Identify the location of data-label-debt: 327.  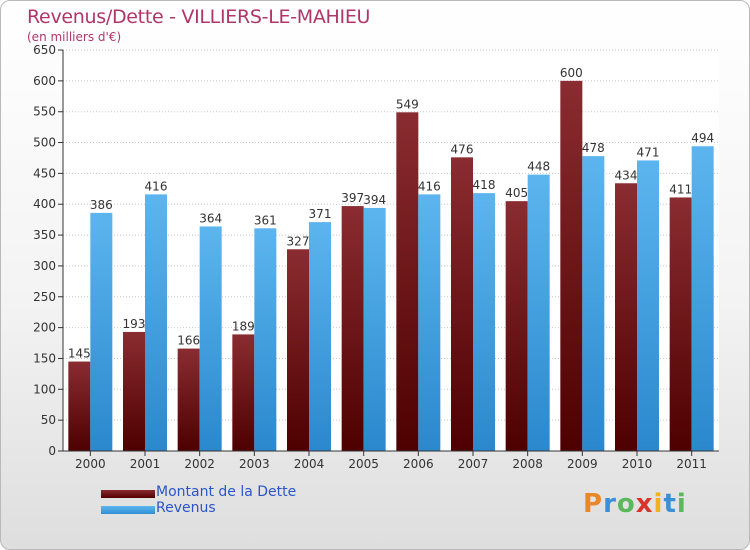
(298, 241).